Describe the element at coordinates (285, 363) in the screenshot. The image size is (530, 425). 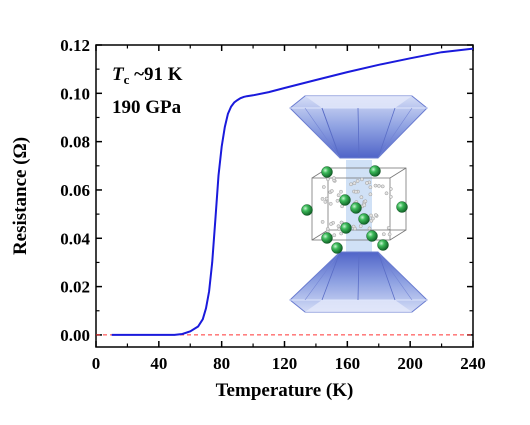
I see `x-tick-label: 120` at that location.